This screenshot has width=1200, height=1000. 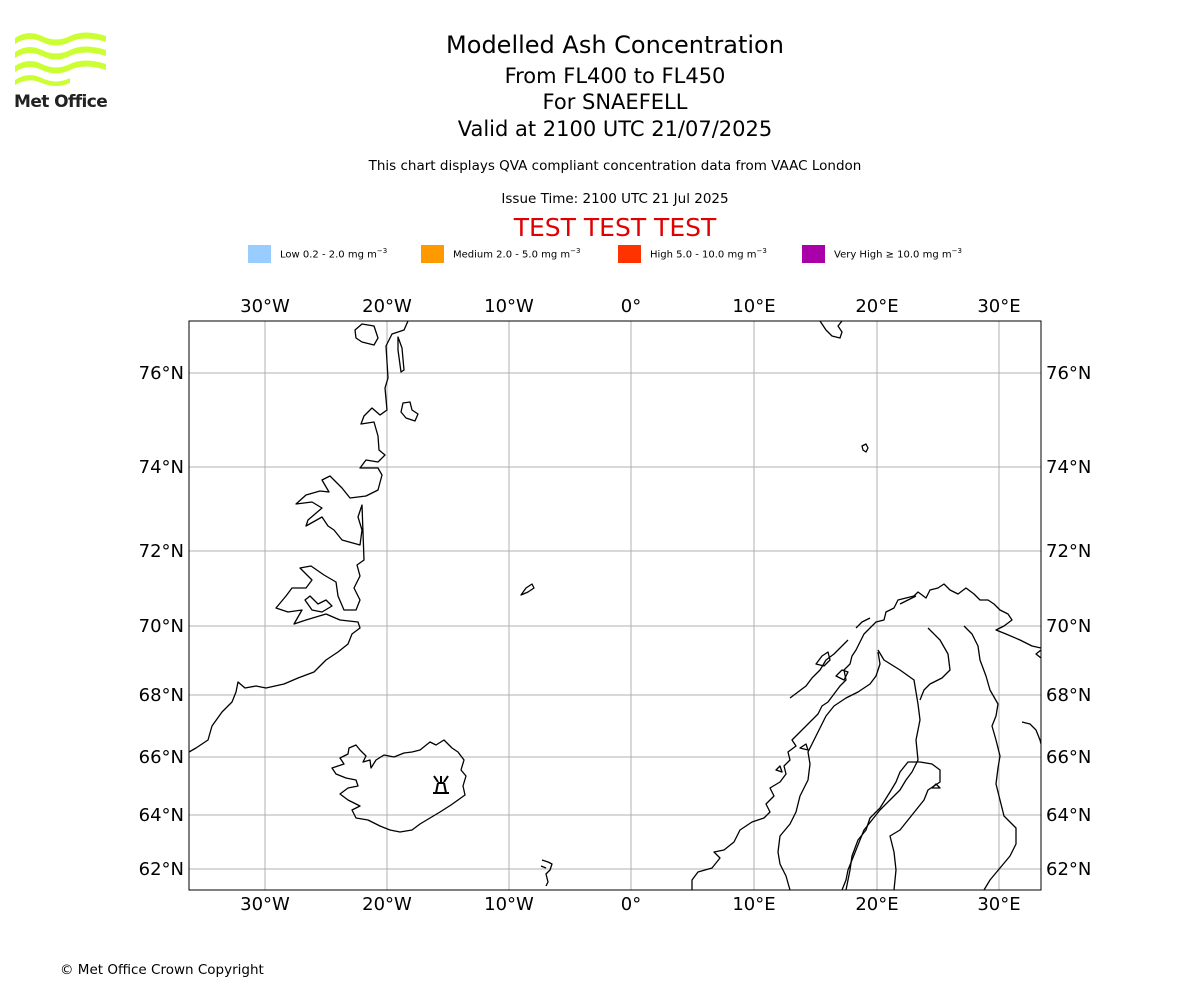 I want to click on lon-tick-top-30e: 30°E, so click(x=998, y=306).